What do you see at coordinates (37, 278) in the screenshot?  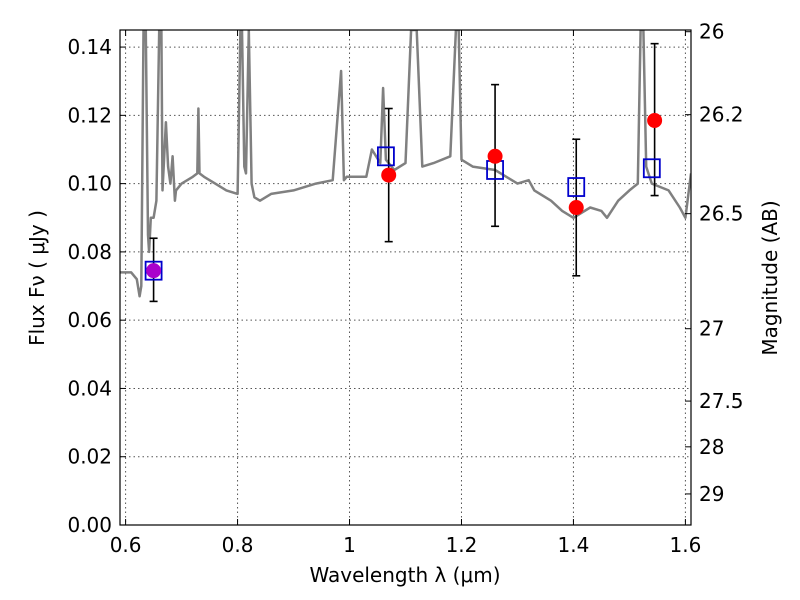 I see `y-axis-label: Flux Fν ( μJy )` at bounding box center [37, 278].